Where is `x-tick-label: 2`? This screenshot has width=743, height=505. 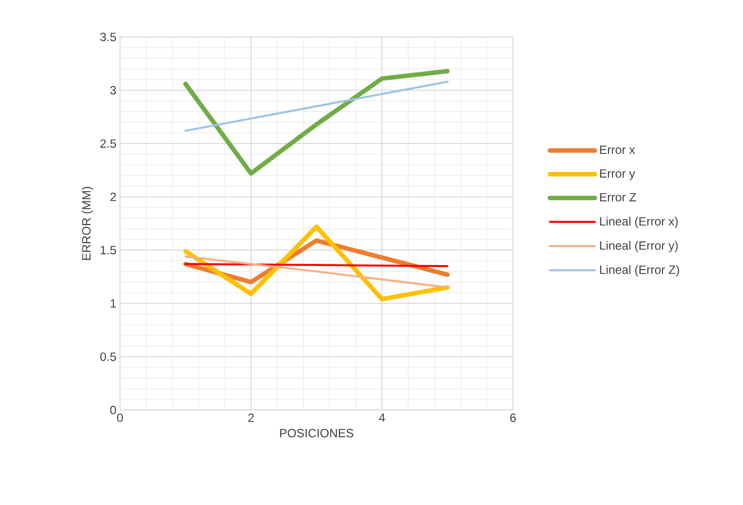 x-tick-label: 2 is located at coordinates (251, 418).